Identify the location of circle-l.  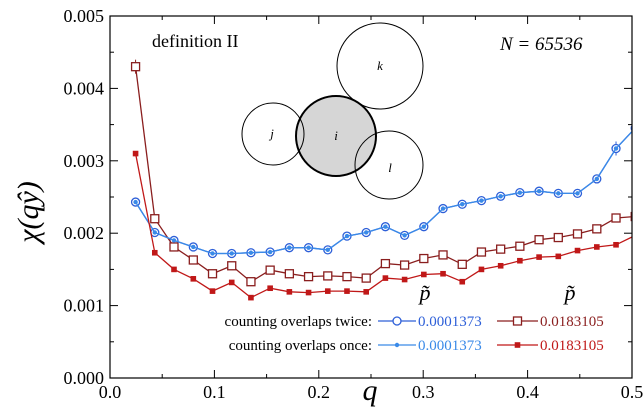
(389, 165).